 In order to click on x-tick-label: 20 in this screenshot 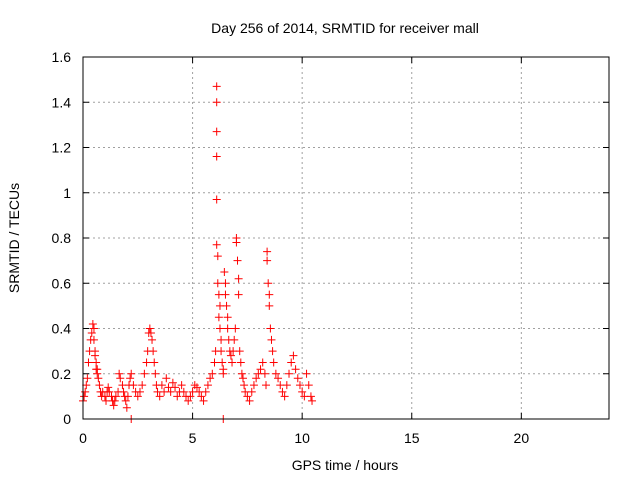, I will do `click(522, 438)`.